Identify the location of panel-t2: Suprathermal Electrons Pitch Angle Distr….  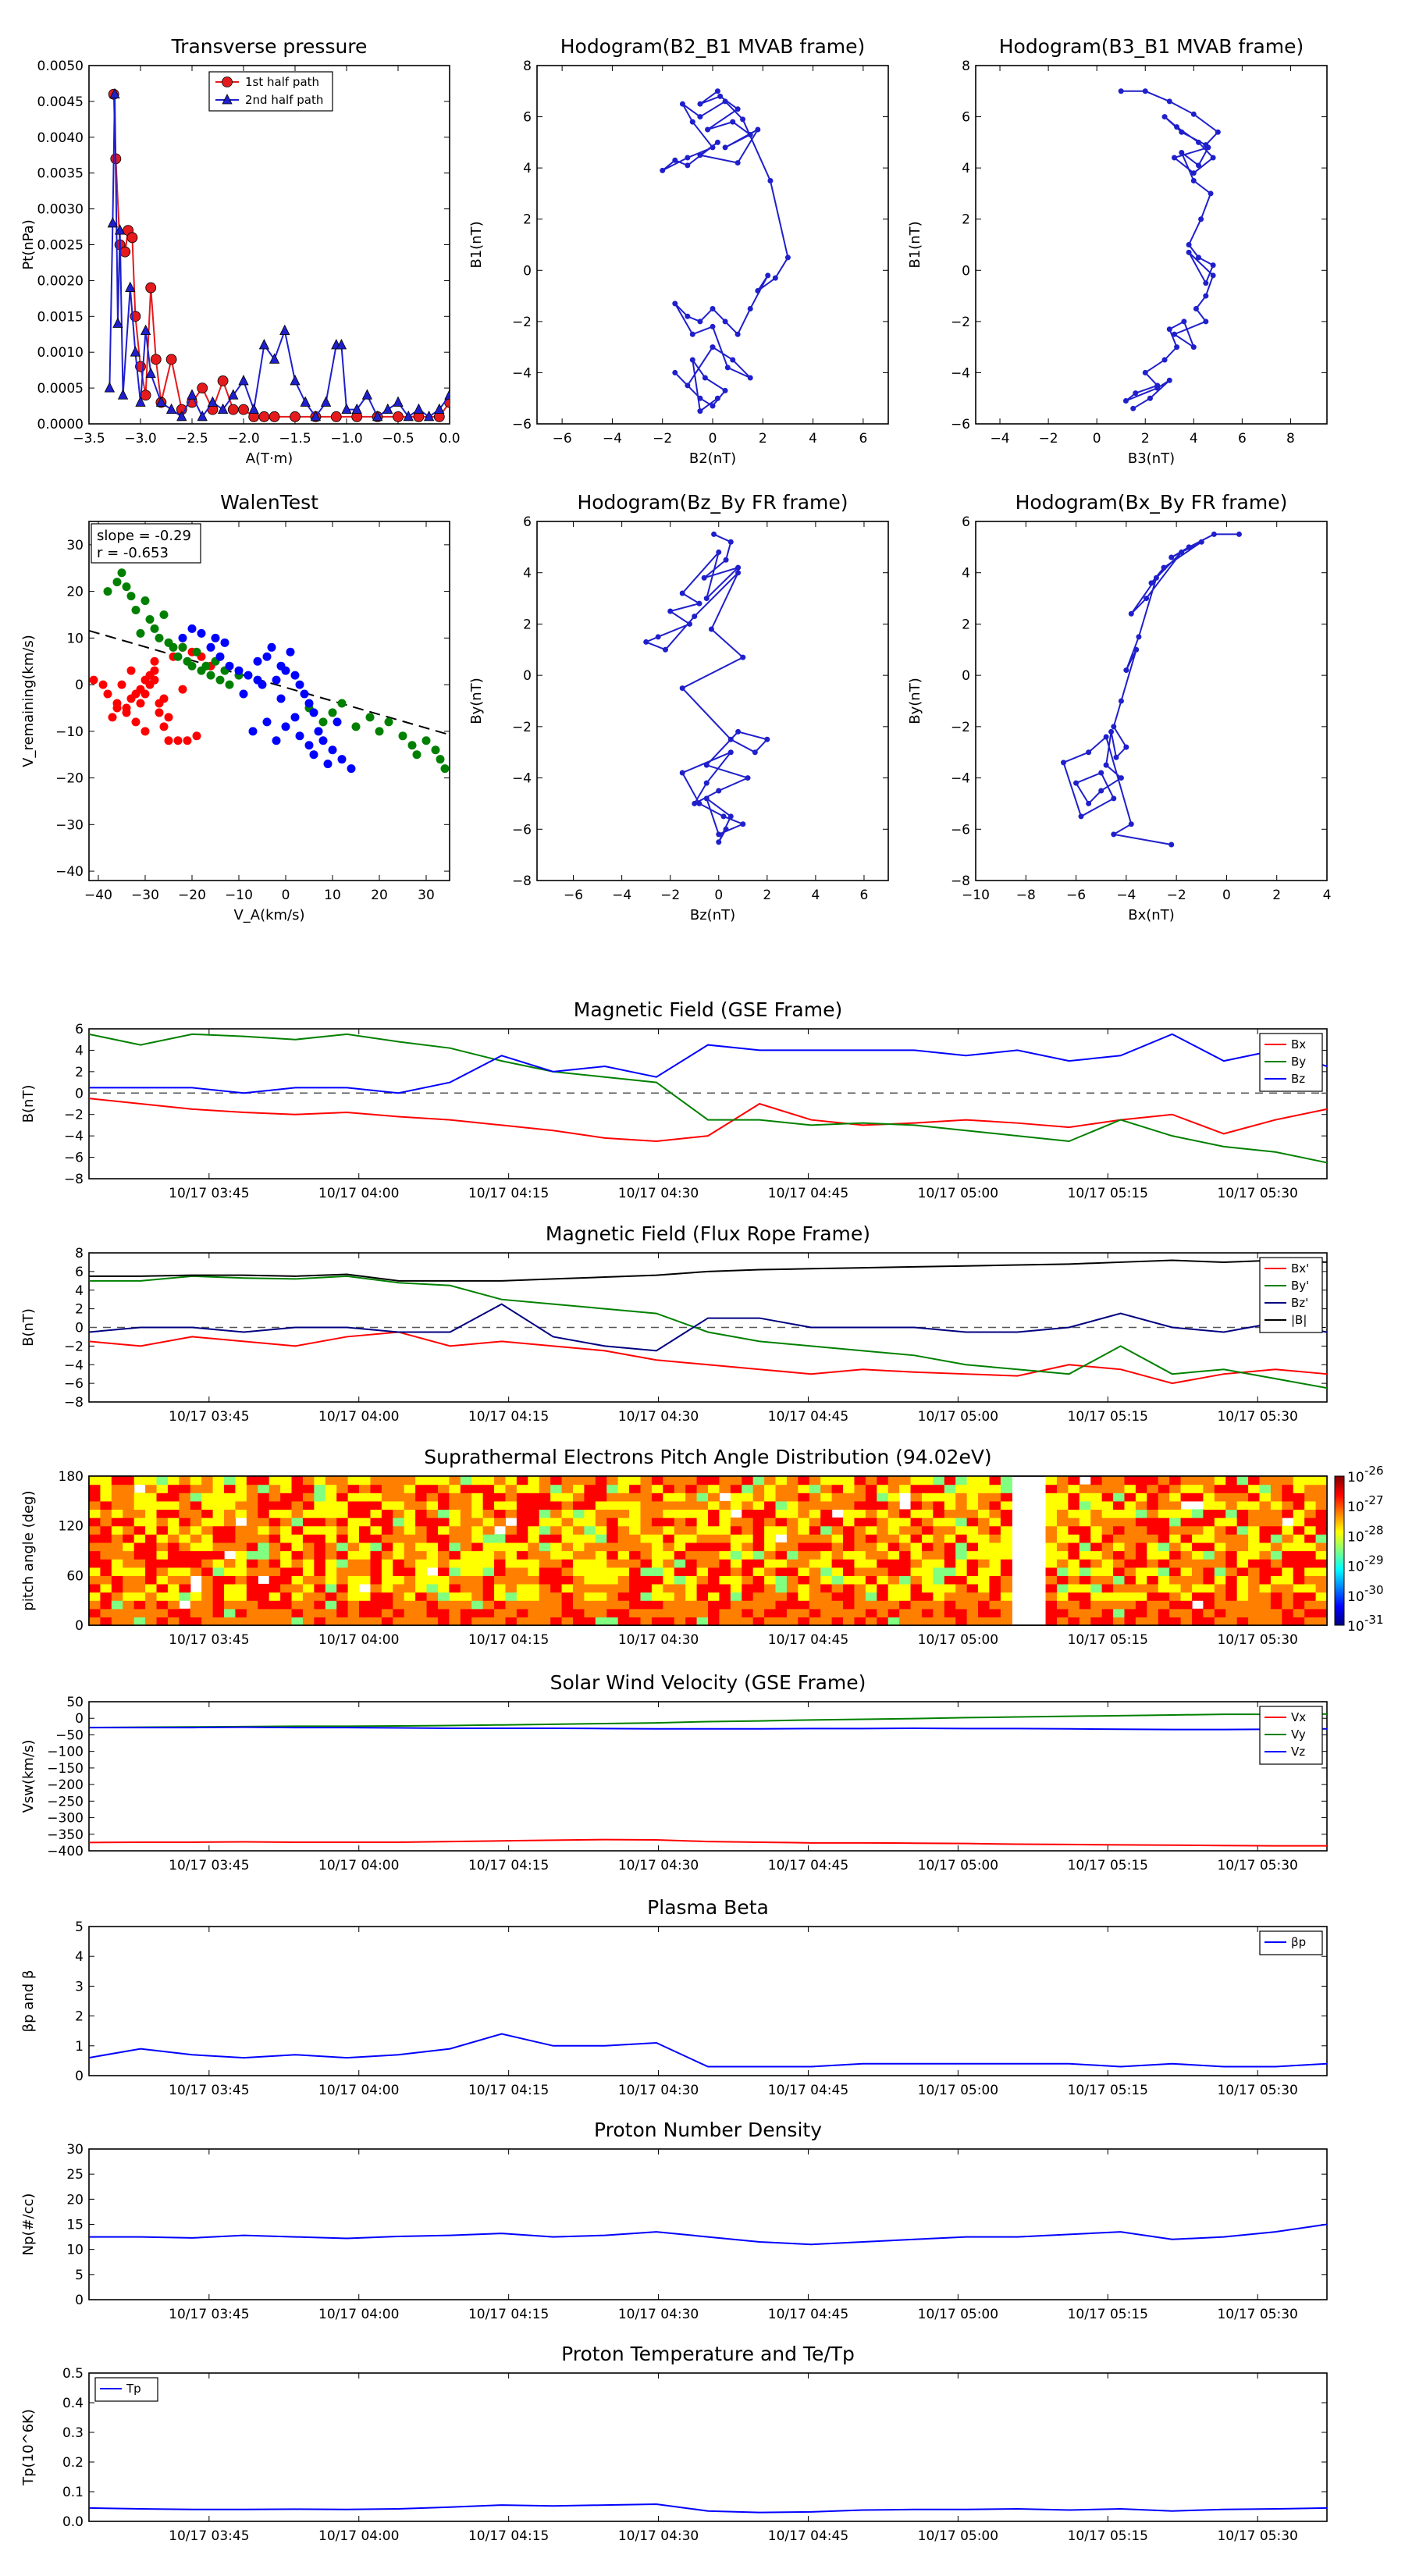
(702, 1547).